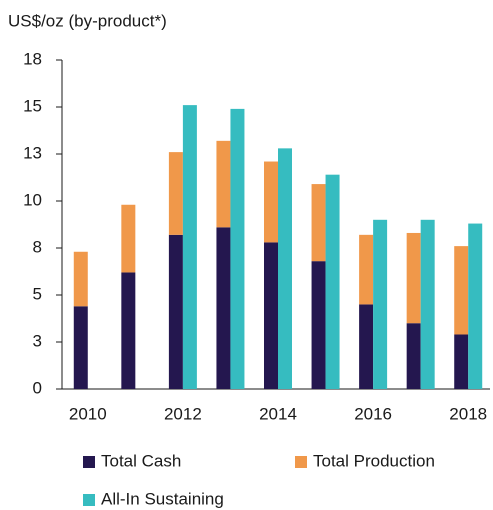  Describe the element at coordinates (88, 413) in the screenshot. I see `x-tick-label: 2010` at that location.